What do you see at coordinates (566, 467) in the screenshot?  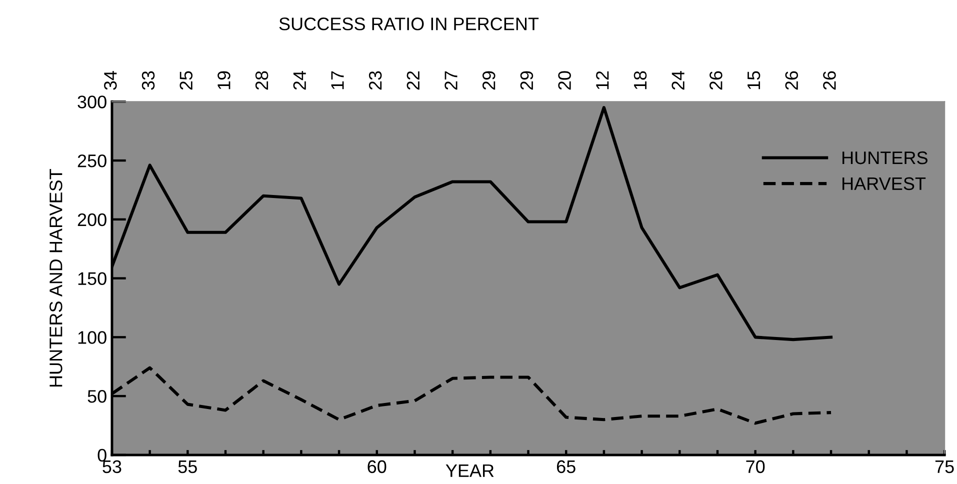 I see `x-tick-label: 65` at bounding box center [566, 467].